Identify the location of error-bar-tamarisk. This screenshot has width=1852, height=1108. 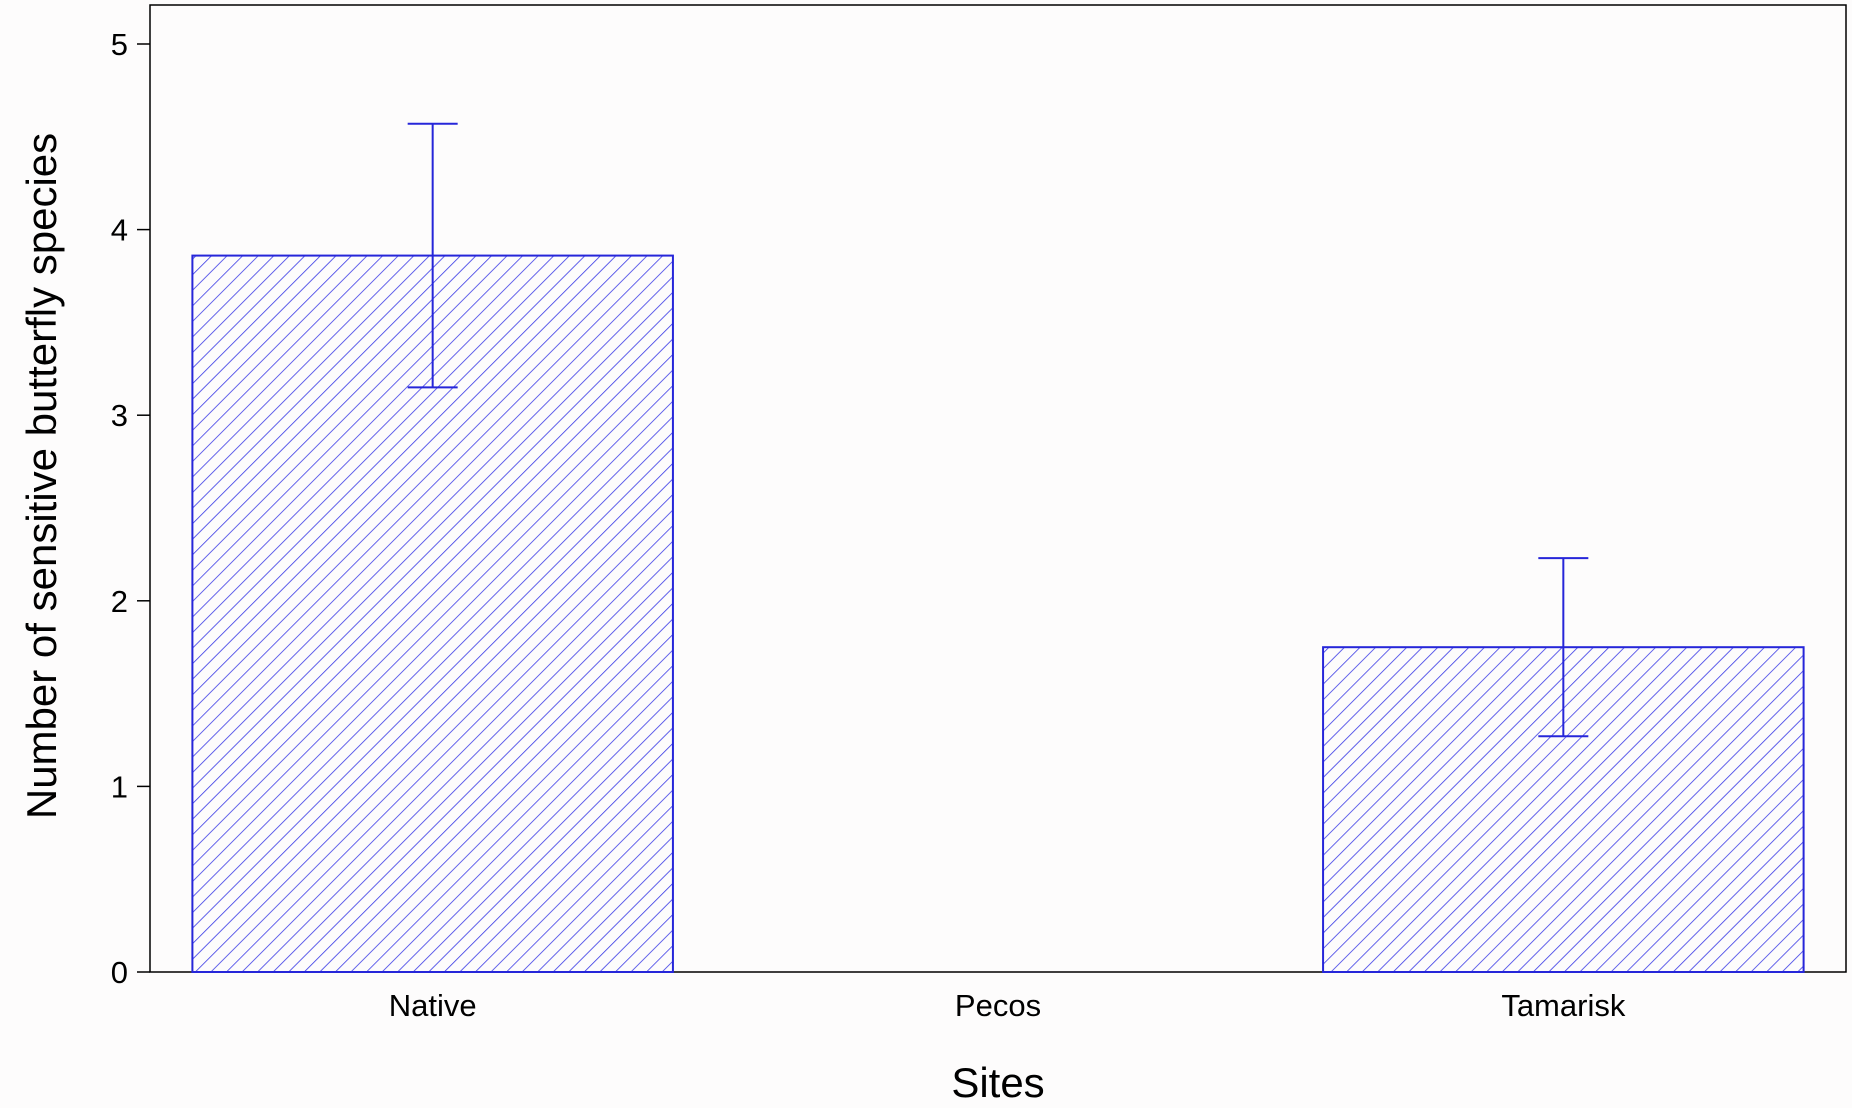
(1563, 647).